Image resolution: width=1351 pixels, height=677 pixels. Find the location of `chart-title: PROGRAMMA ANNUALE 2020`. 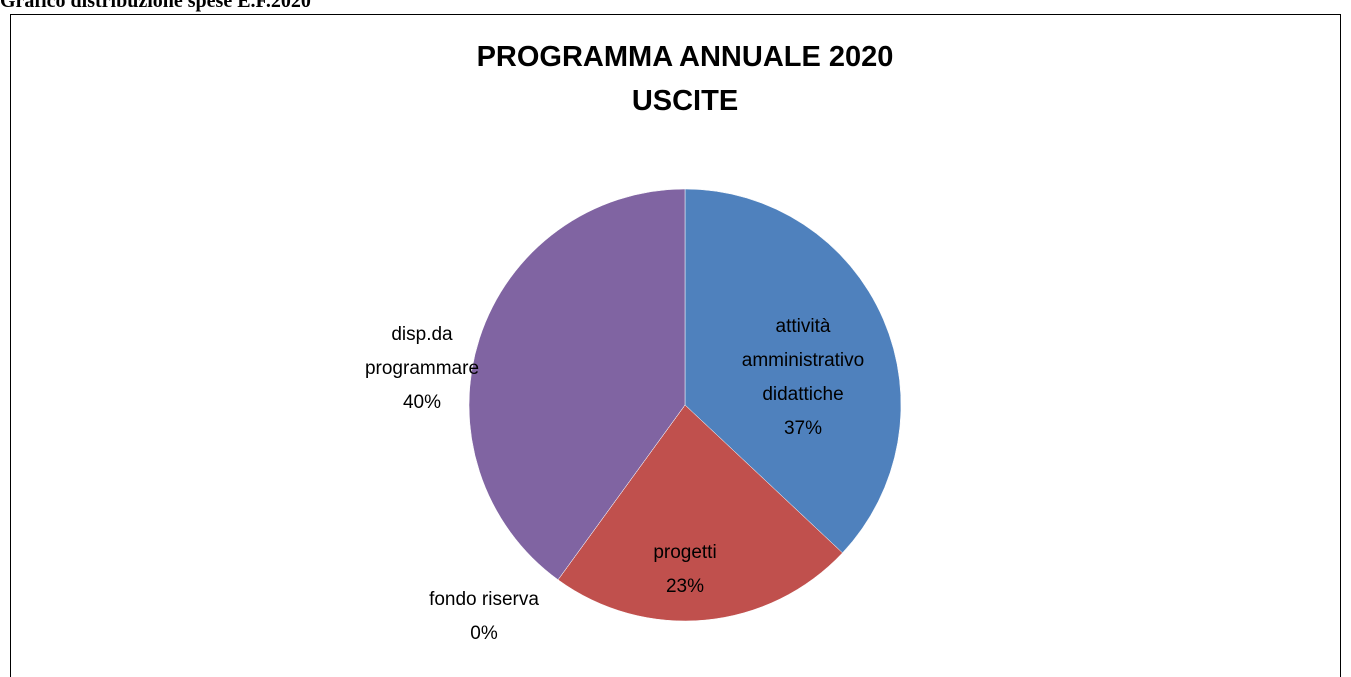

chart-title: PROGRAMMA ANNUALE 2020 is located at coordinates (685, 57).